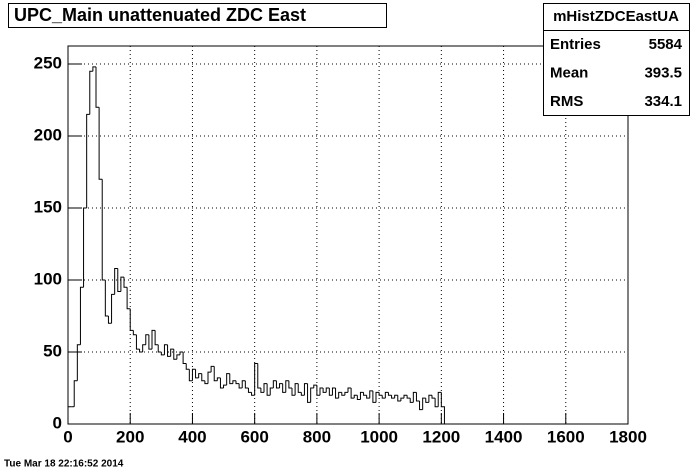  Describe the element at coordinates (48, 278) in the screenshot. I see `y-tick-label: 100` at that location.